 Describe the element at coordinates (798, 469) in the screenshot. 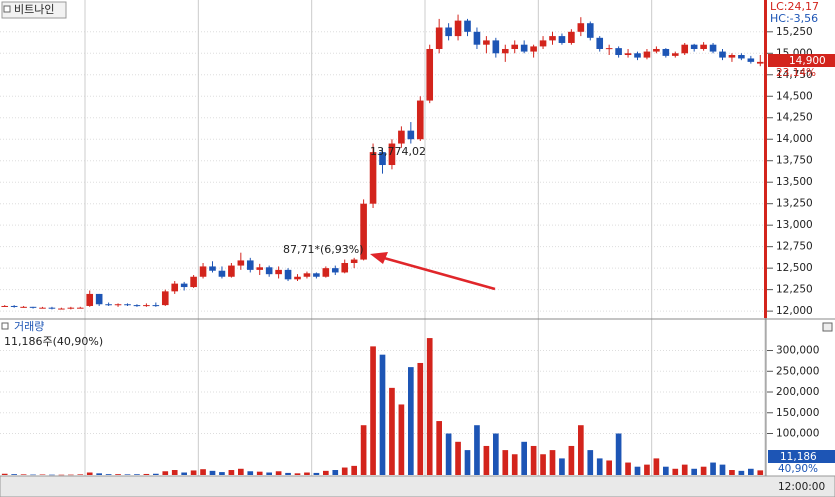

I see `volume-last-pct: 40,90%` at that location.